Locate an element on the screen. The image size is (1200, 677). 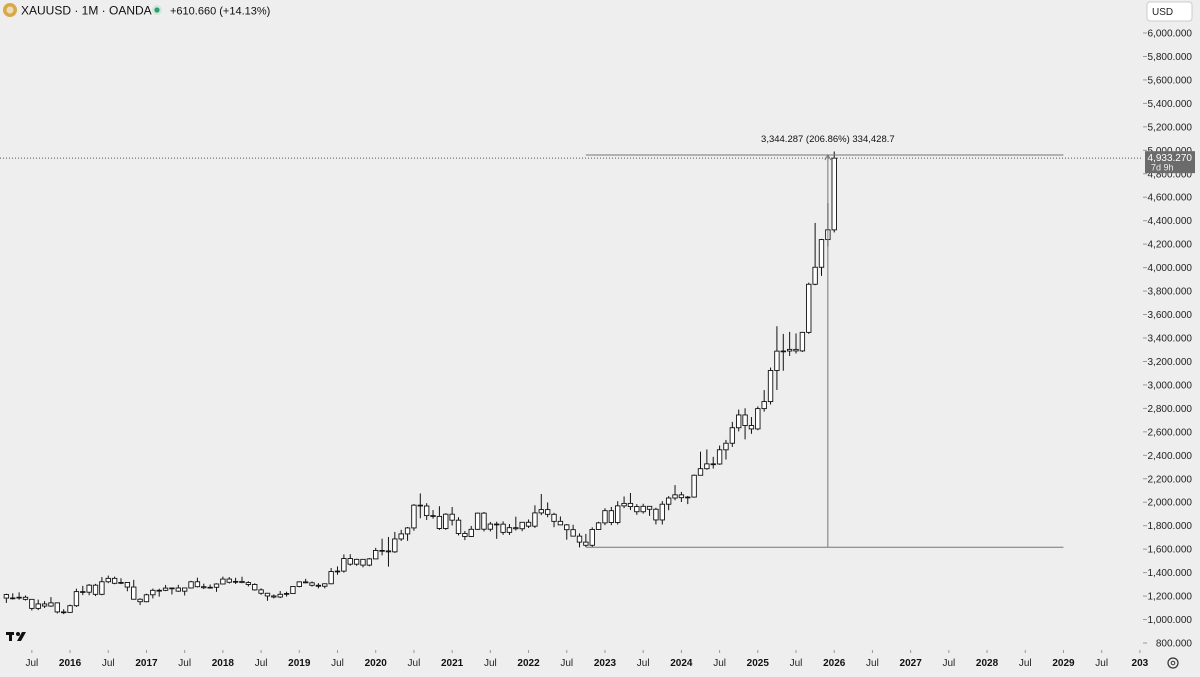
x-tick-label: 203 is located at coordinates (1140, 663).